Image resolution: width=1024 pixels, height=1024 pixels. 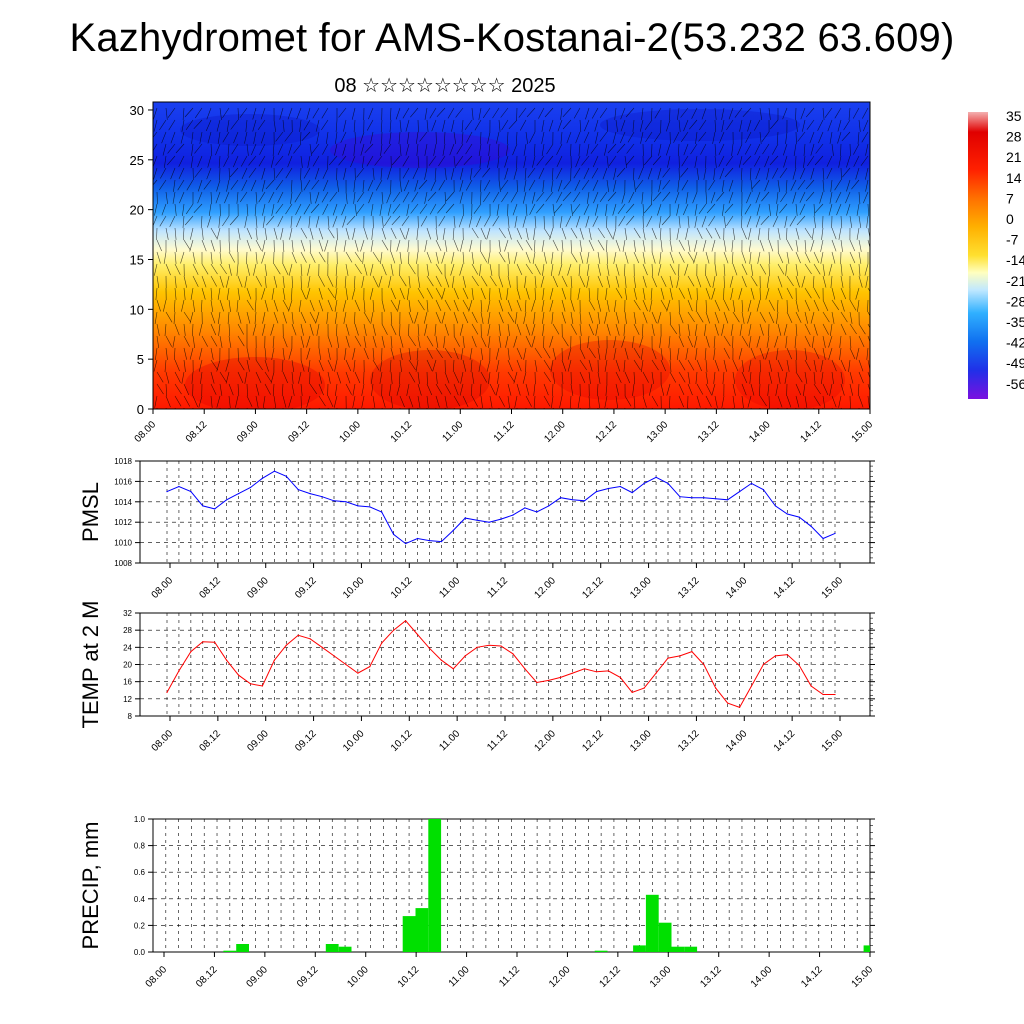 I want to click on pmsl-x-tick-label: 13.00, so click(x=641, y=588).